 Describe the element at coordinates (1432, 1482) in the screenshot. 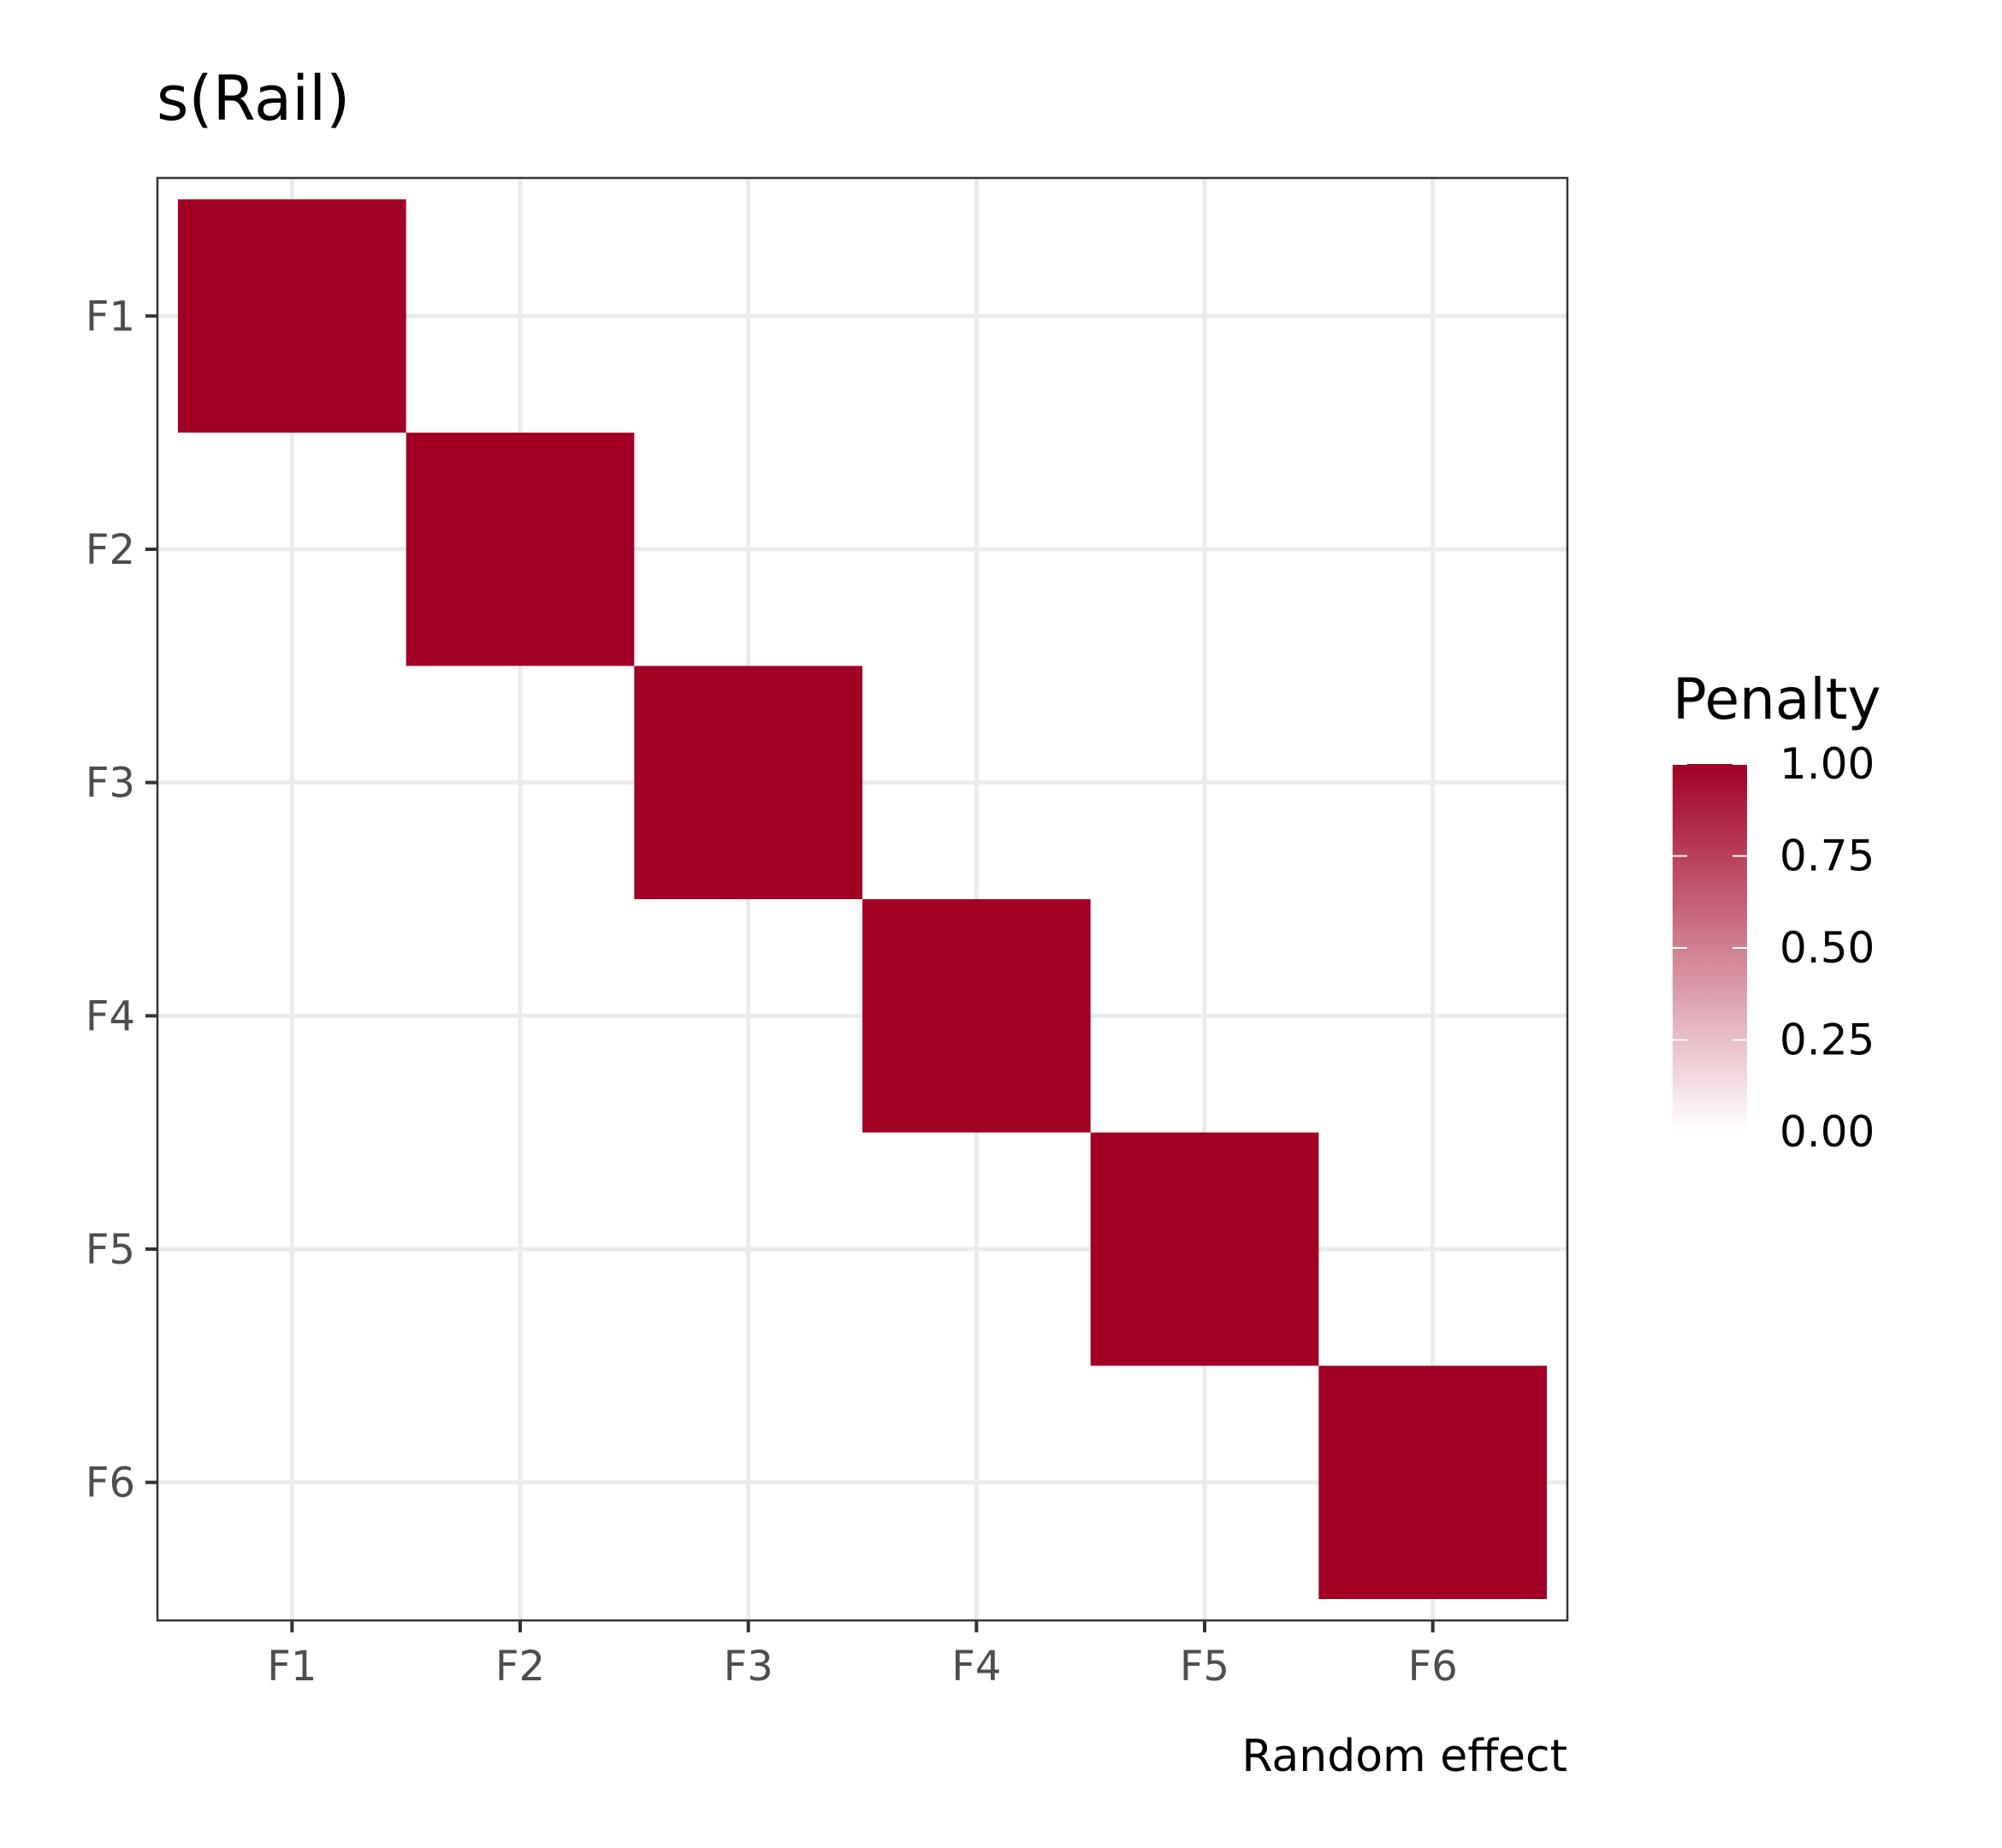

I see `heatmap-cell-F6-F6` at that location.